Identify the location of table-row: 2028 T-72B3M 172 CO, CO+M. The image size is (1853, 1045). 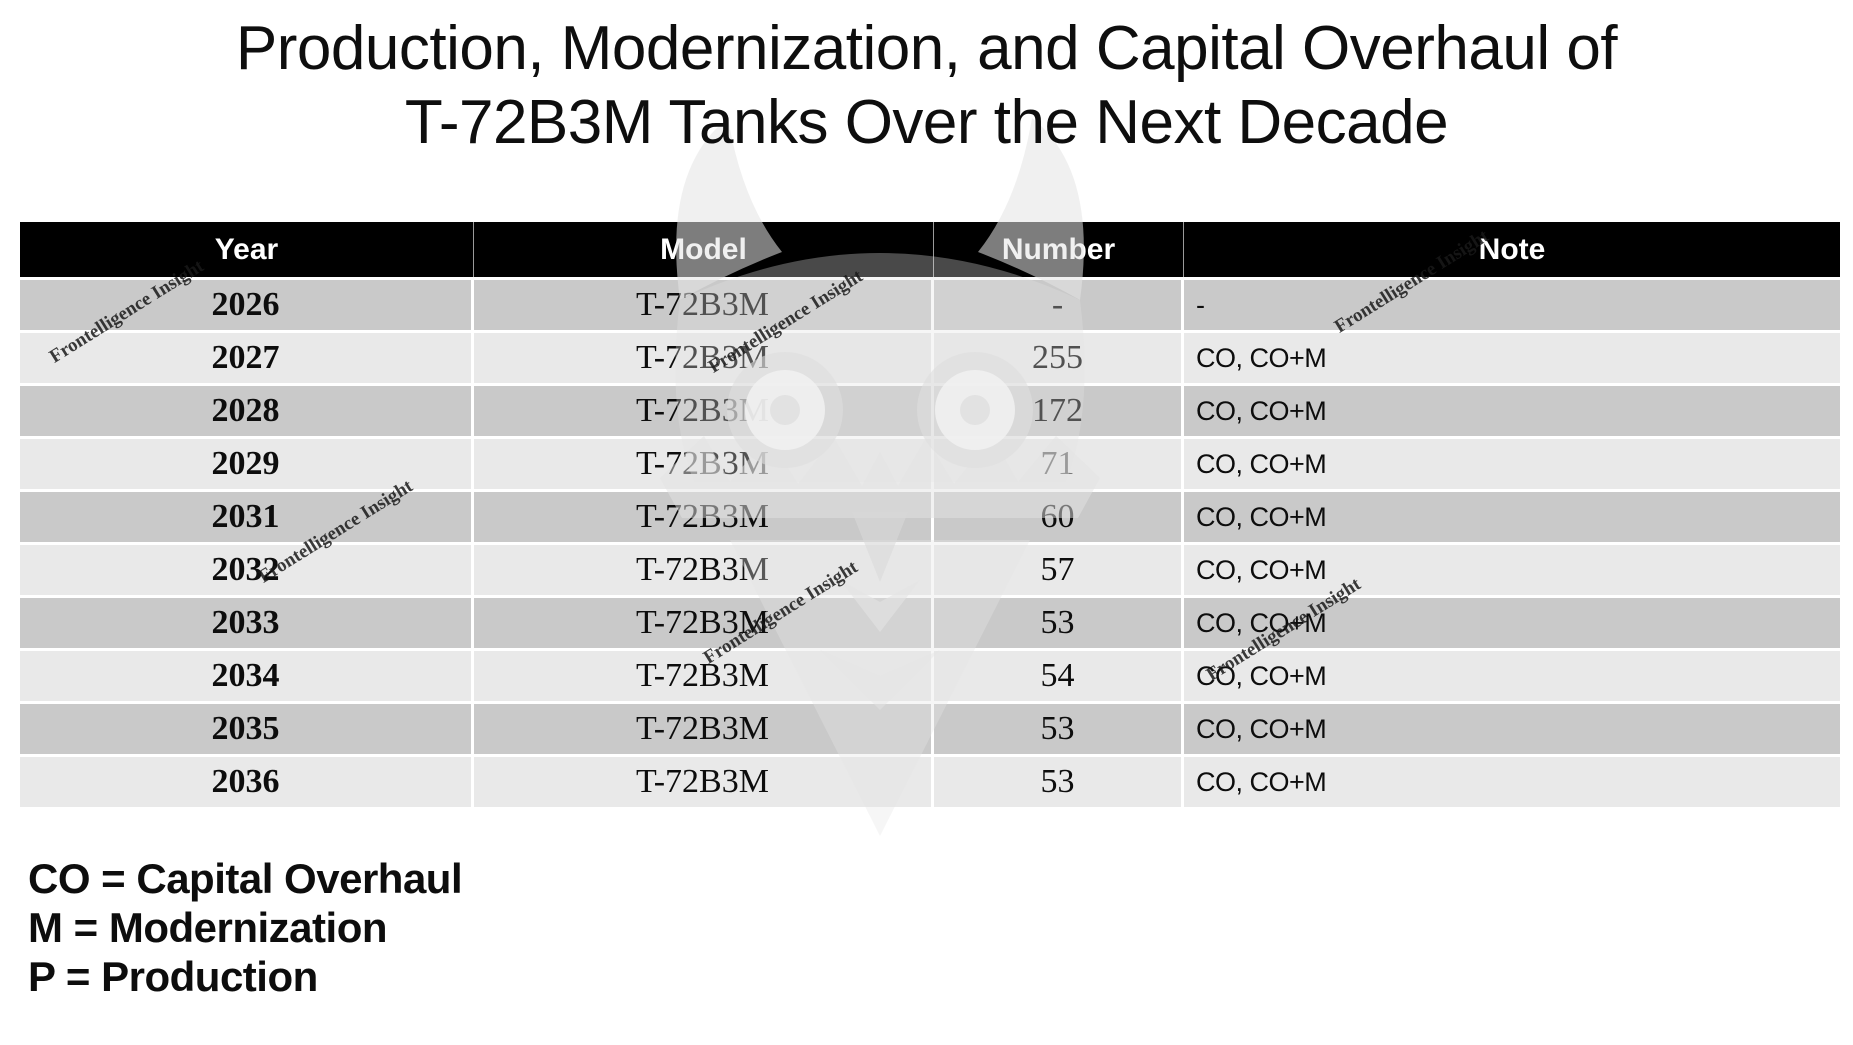
(930, 412).